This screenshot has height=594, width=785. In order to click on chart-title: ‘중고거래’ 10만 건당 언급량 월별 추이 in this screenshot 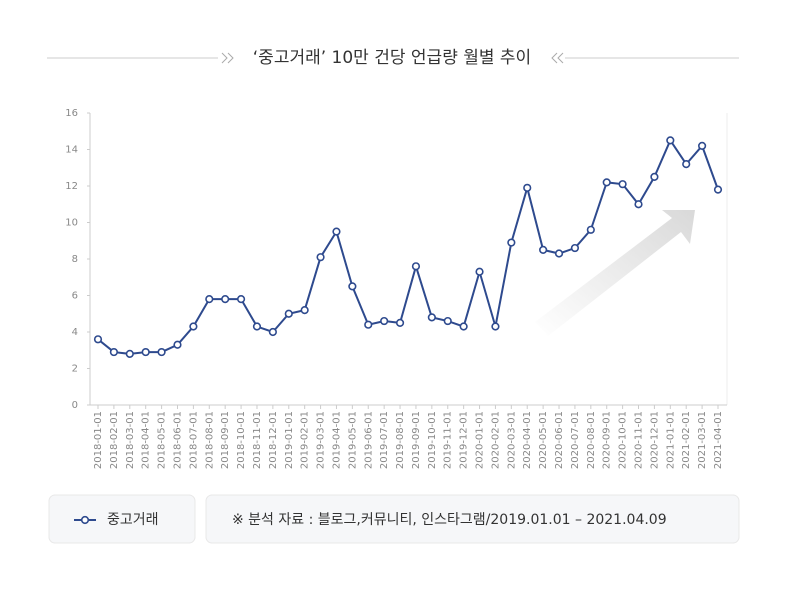, I will do `click(392, 58)`.